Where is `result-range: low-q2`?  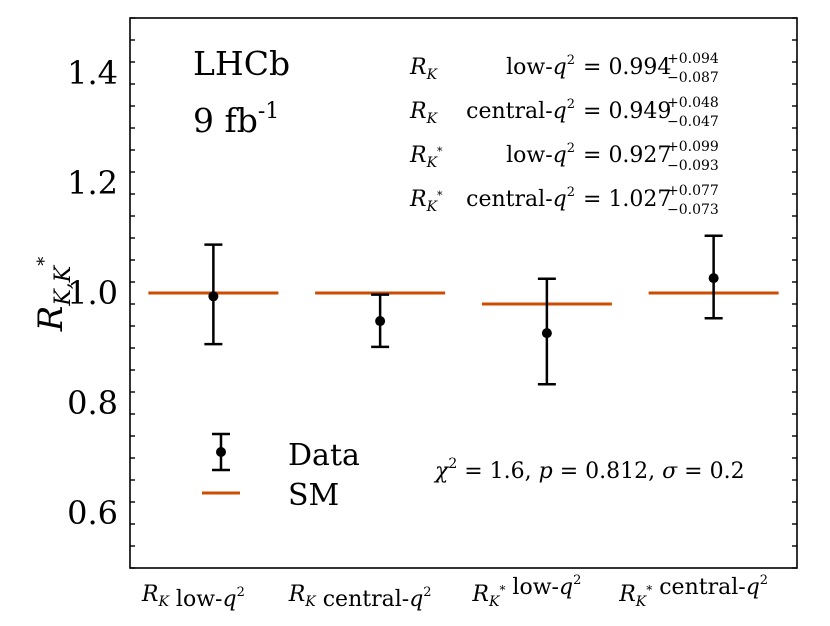 result-range: low-q2 is located at coordinates (540, 66).